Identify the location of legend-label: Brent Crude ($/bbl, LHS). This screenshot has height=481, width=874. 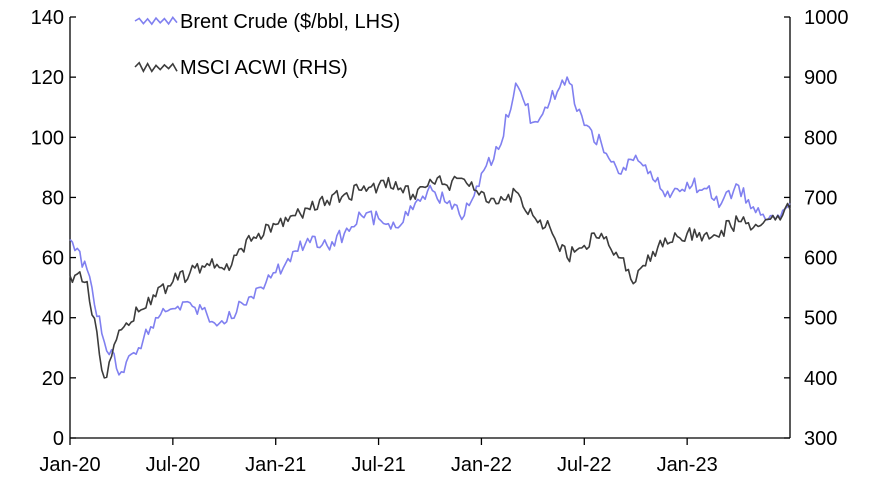
(290, 22).